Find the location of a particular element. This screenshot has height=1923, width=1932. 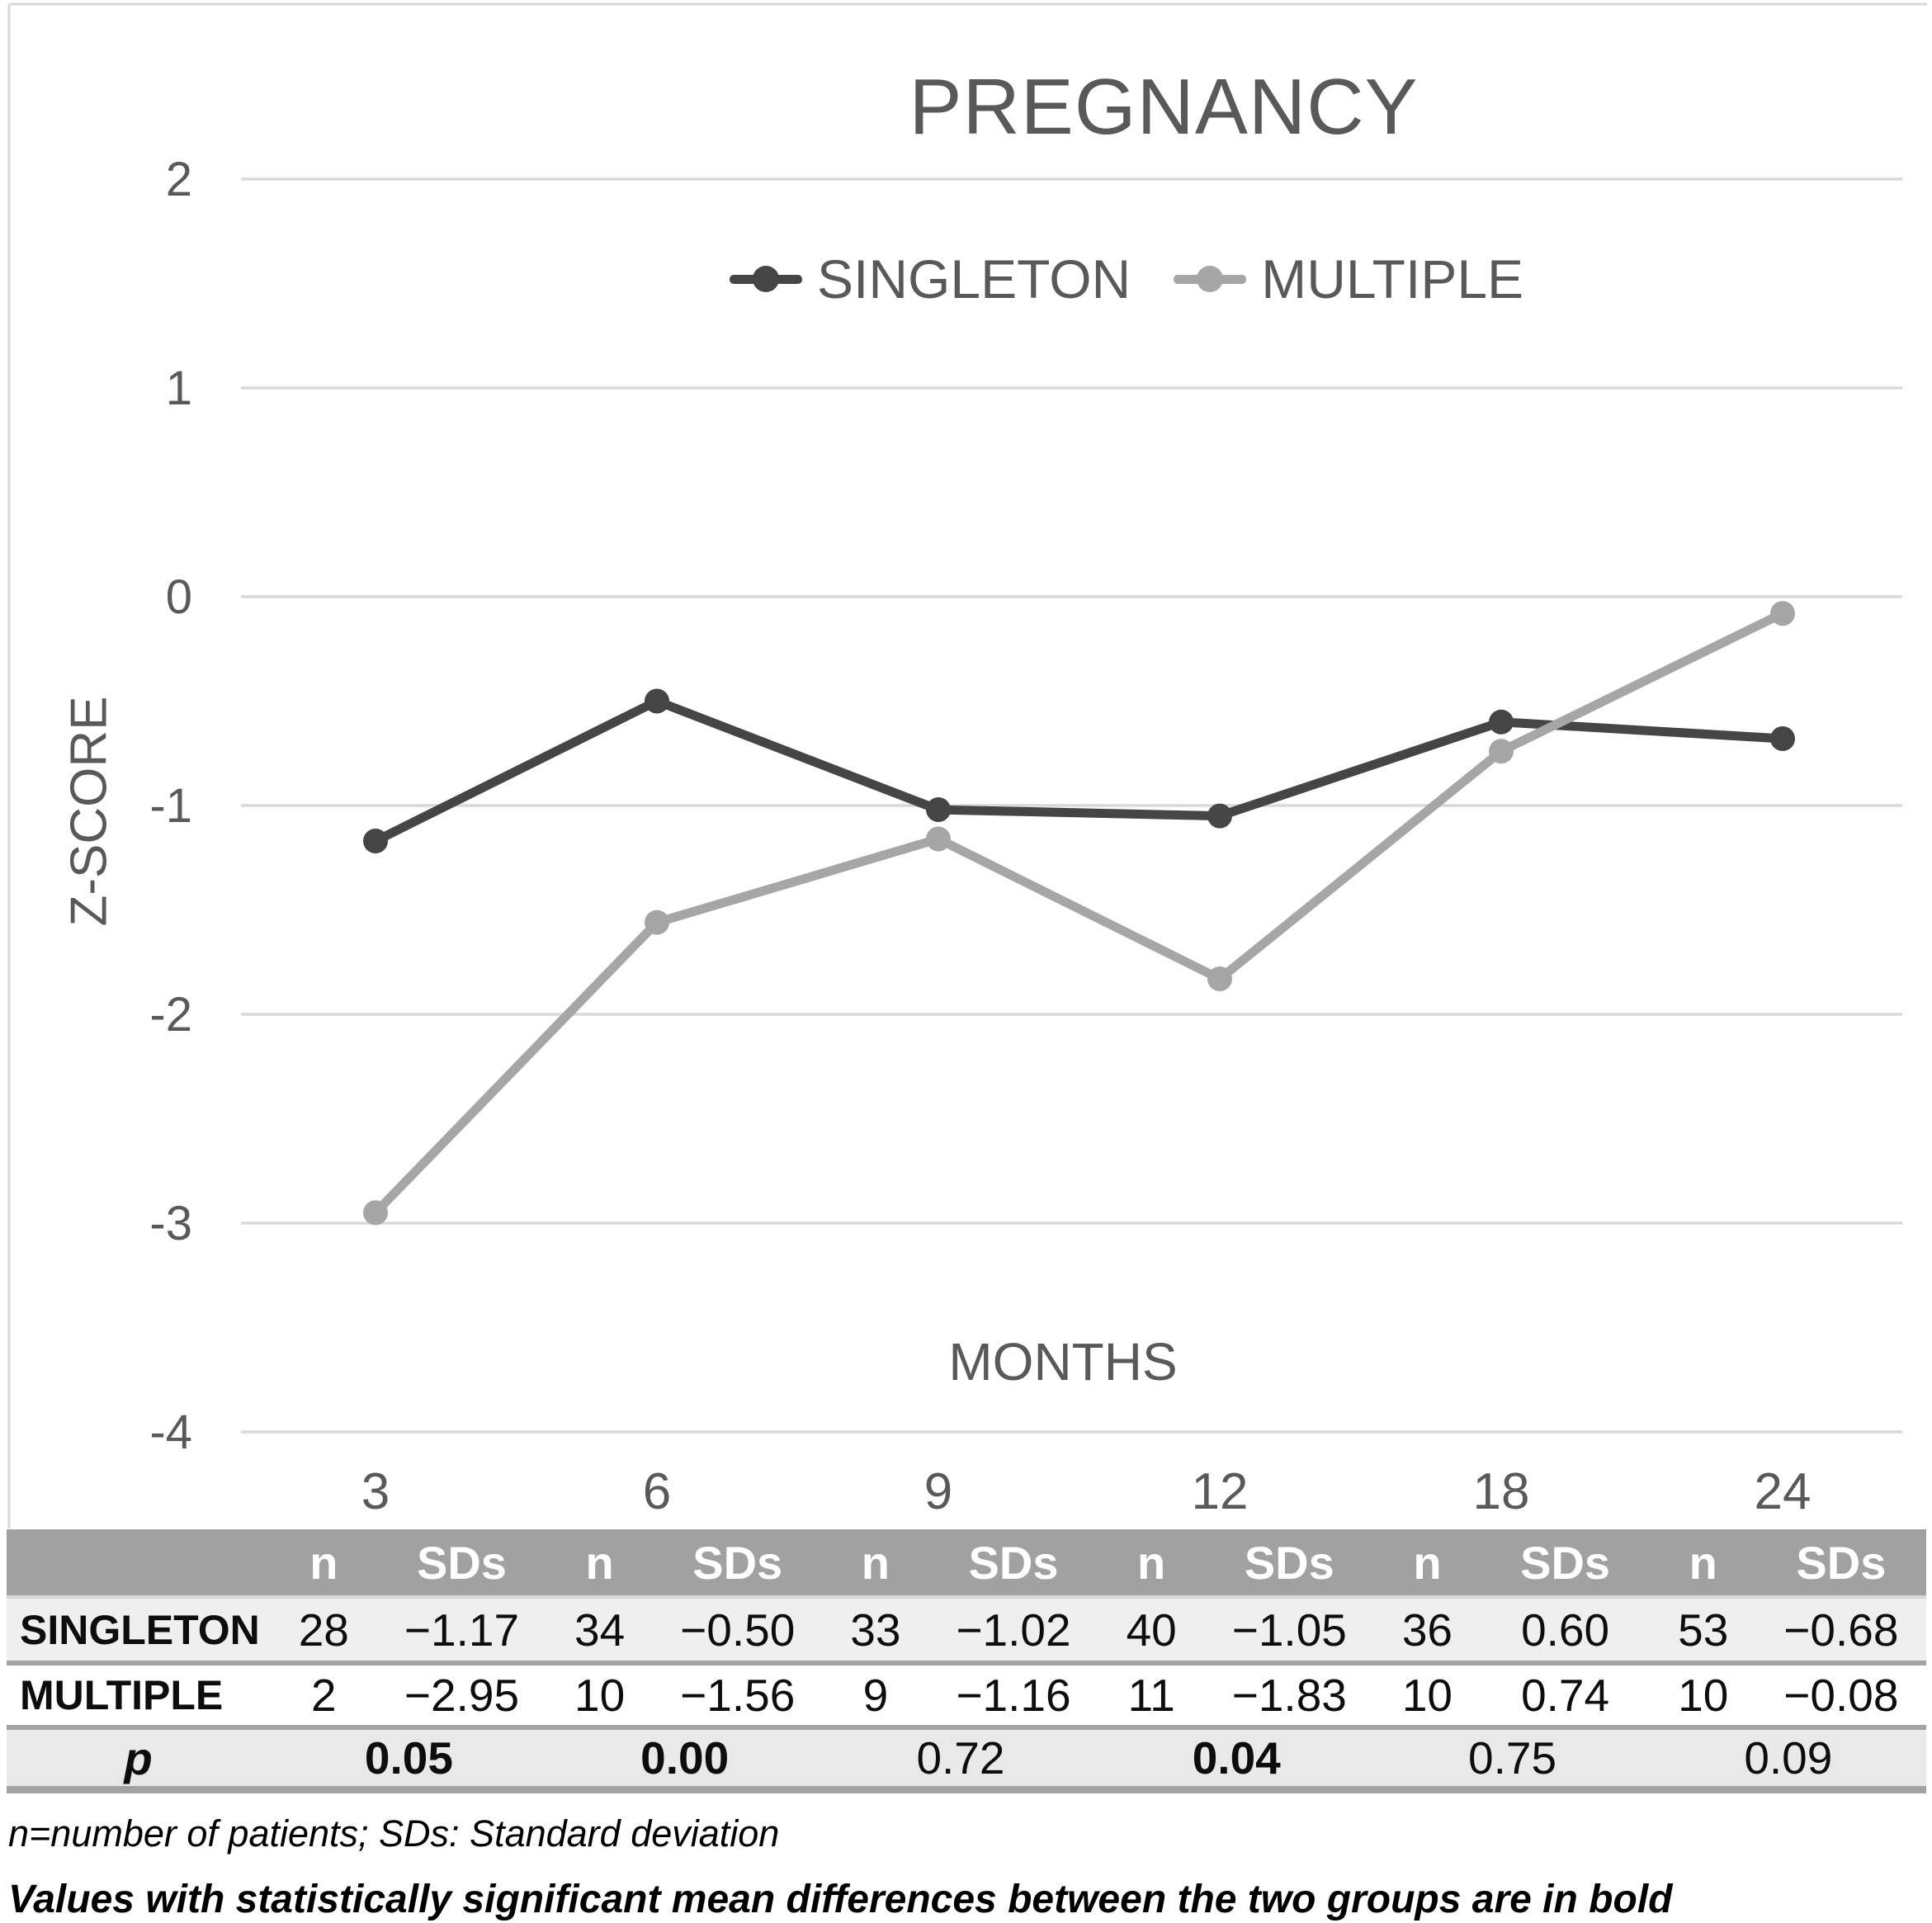

table-cell: 28 is located at coordinates (324, 1631).